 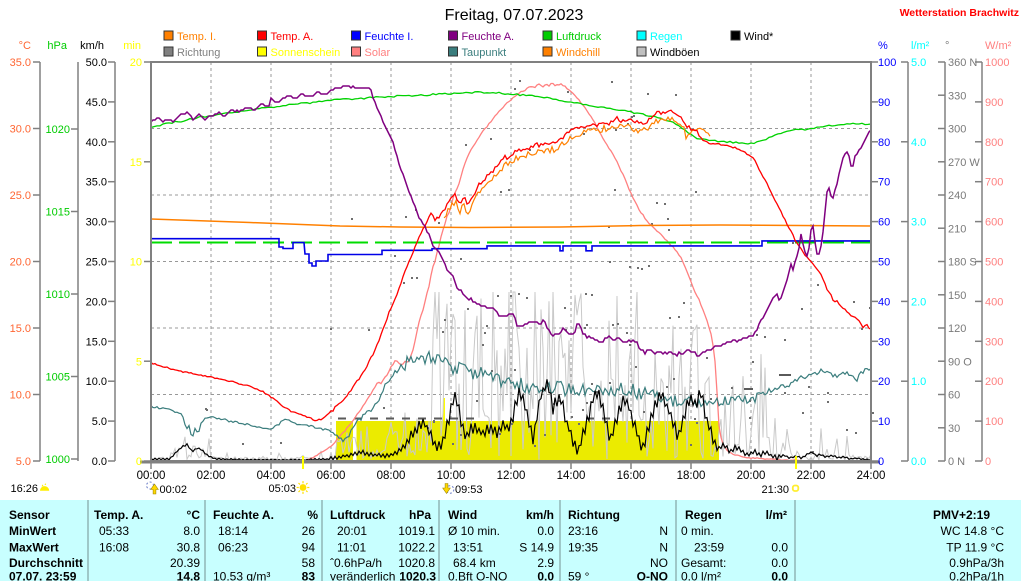 What do you see at coordinates (189, 548) in the screenshot?
I see `svg-text: 30.8` at bounding box center [189, 548].